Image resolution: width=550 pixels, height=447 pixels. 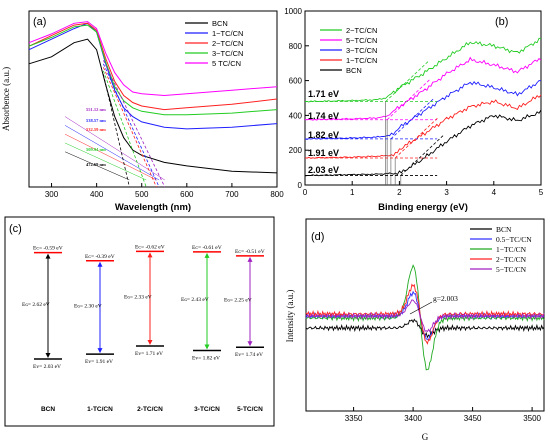 I want to click on panel-a-xtick-label: 400, so click(x=97, y=194).